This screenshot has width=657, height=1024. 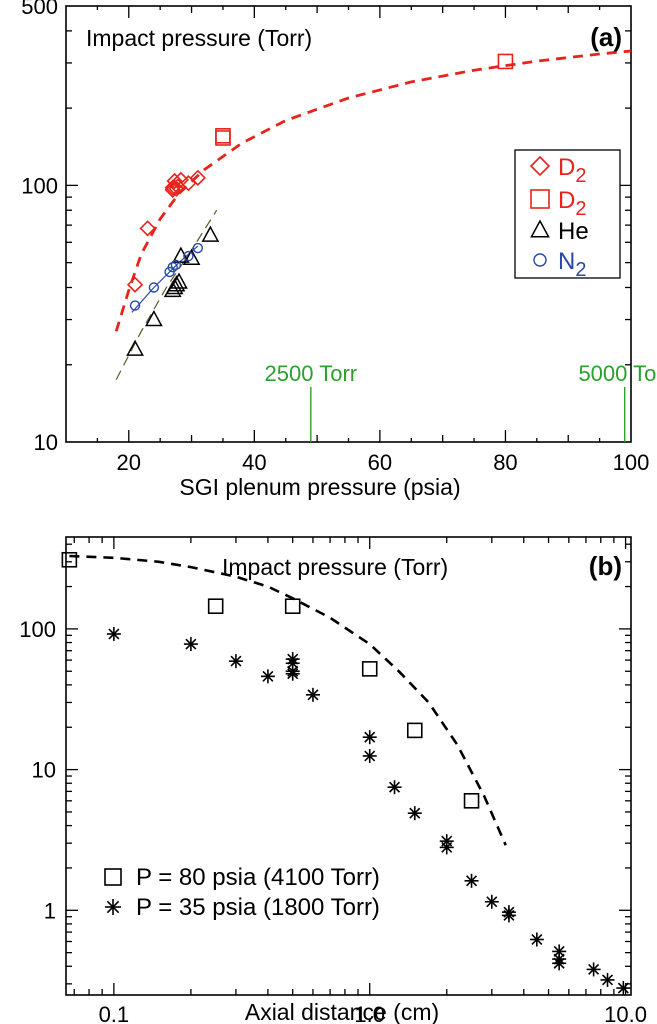 What do you see at coordinates (605, 566) in the screenshot?
I see `panel-b-letter: (b)` at bounding box center [605, 566].